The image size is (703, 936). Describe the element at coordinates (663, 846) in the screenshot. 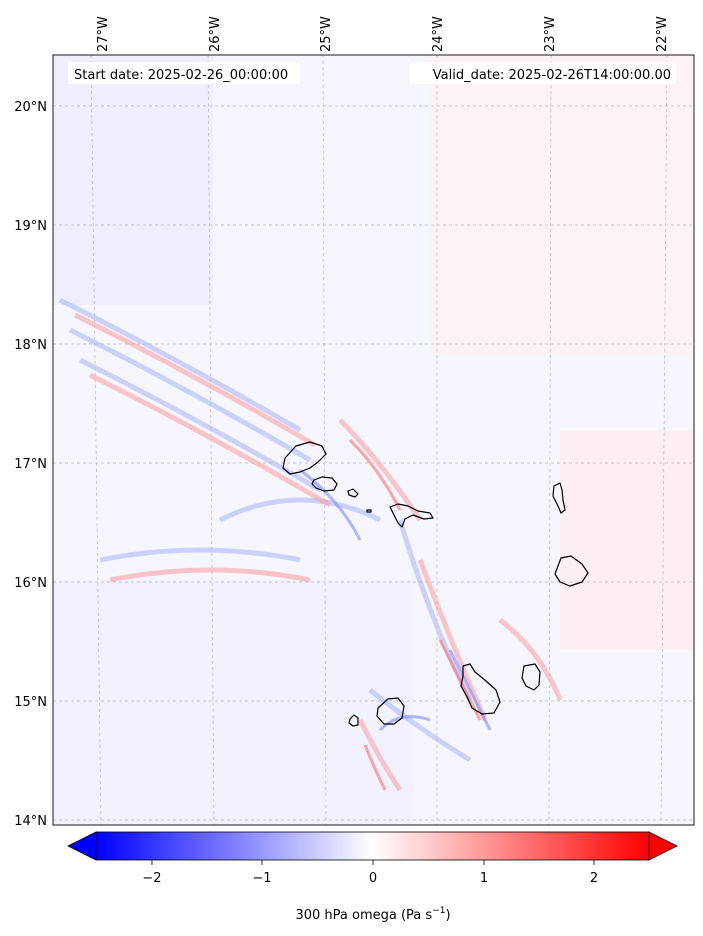

I see `colorbar-high-extend` at that location.